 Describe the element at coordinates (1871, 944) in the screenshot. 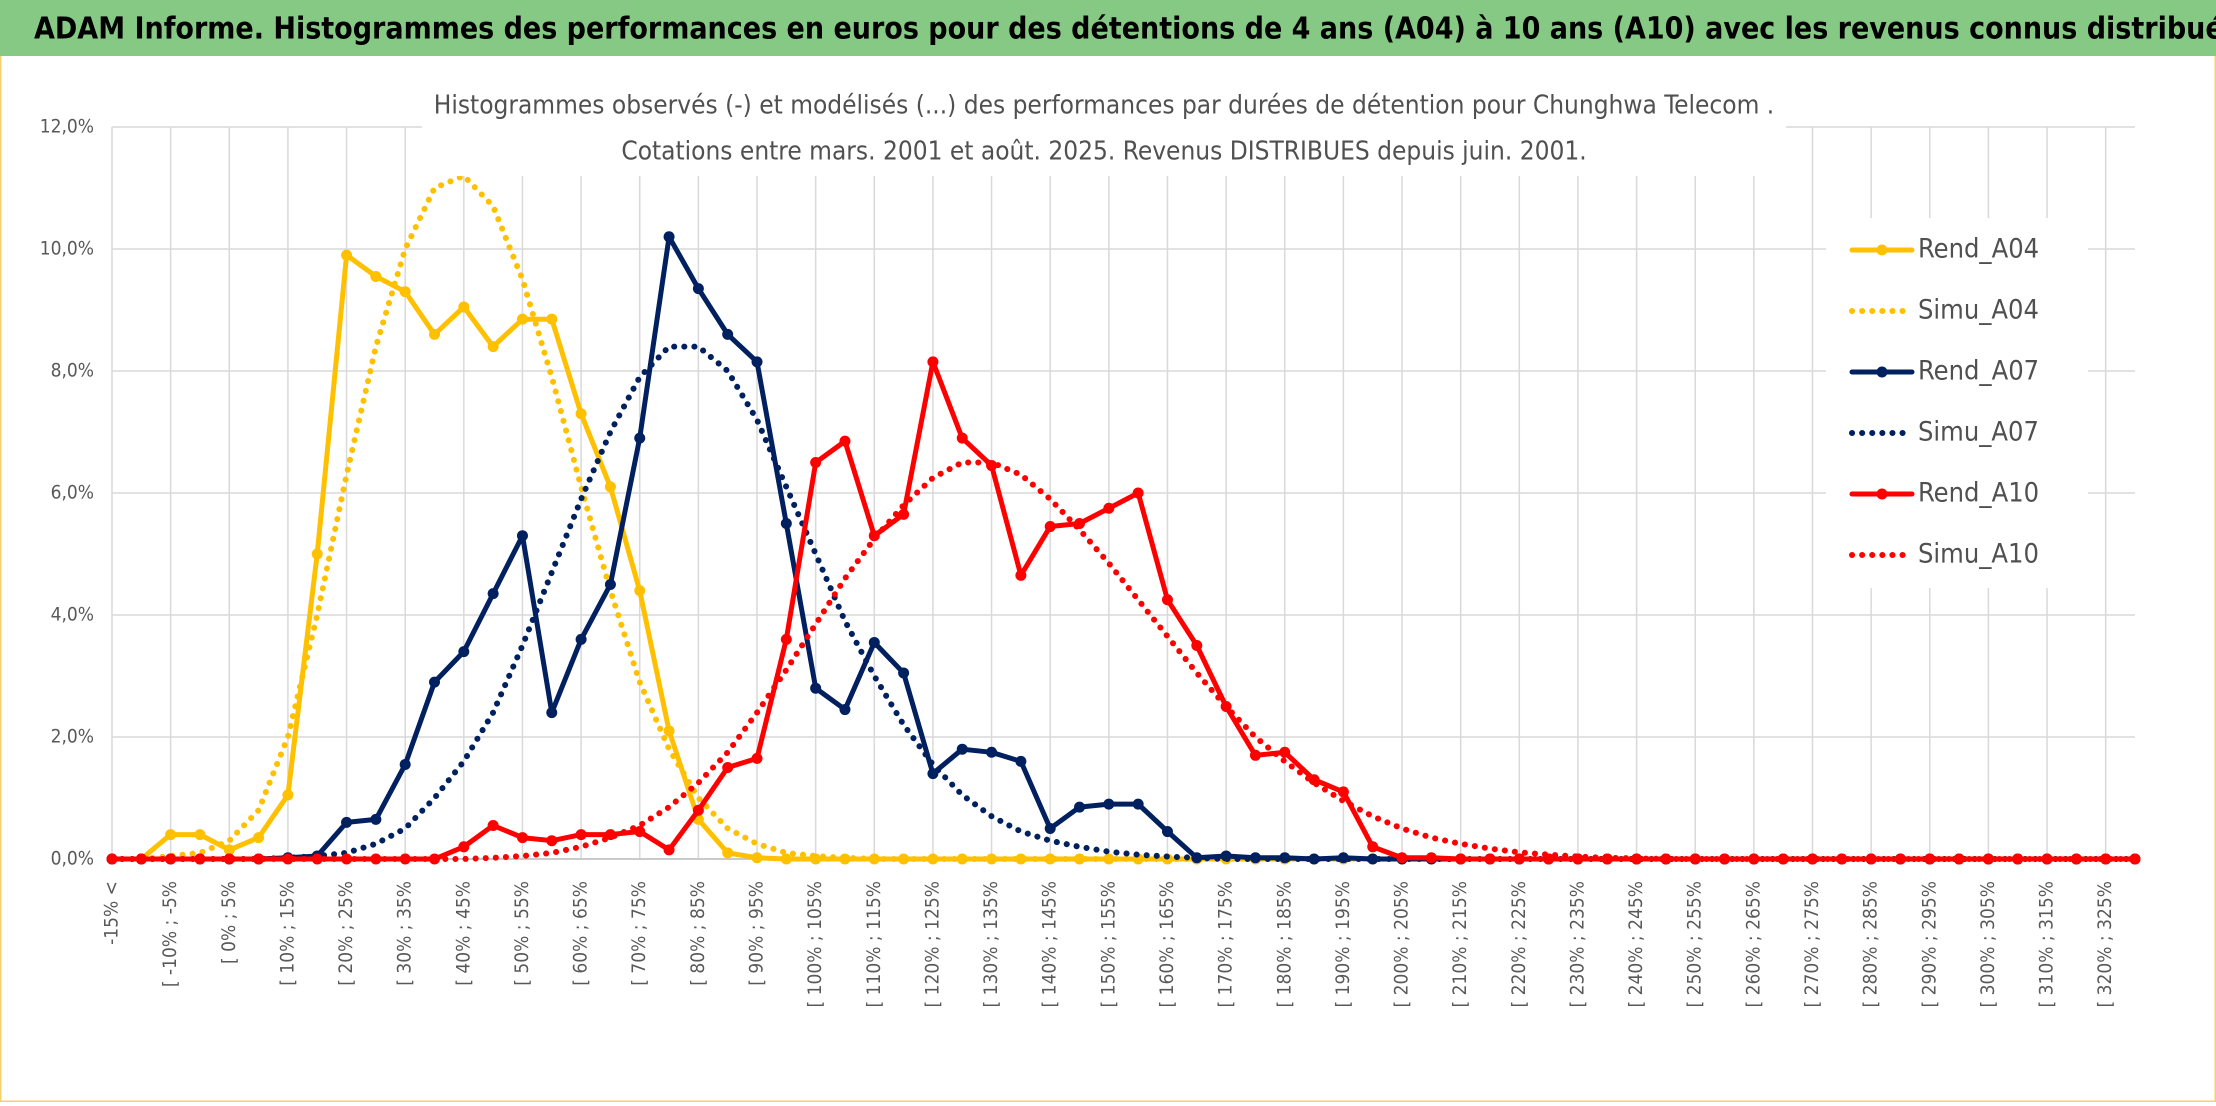

I see `x-tick-label: [ 280% ; 285%` at that location.